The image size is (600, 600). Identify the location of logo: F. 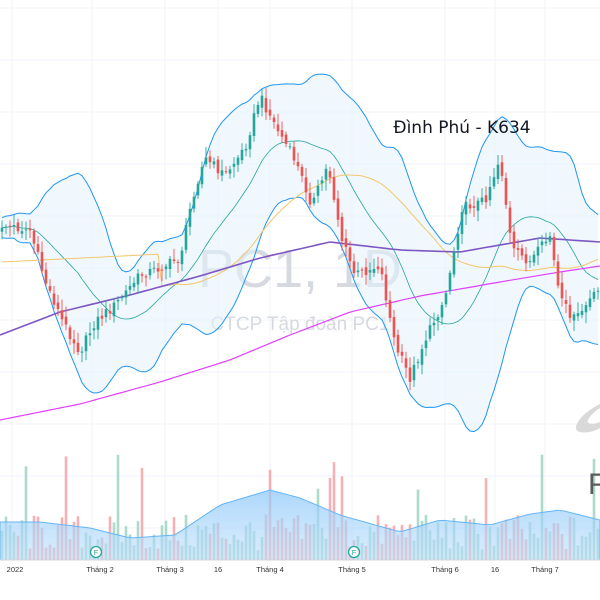
(588, 452).